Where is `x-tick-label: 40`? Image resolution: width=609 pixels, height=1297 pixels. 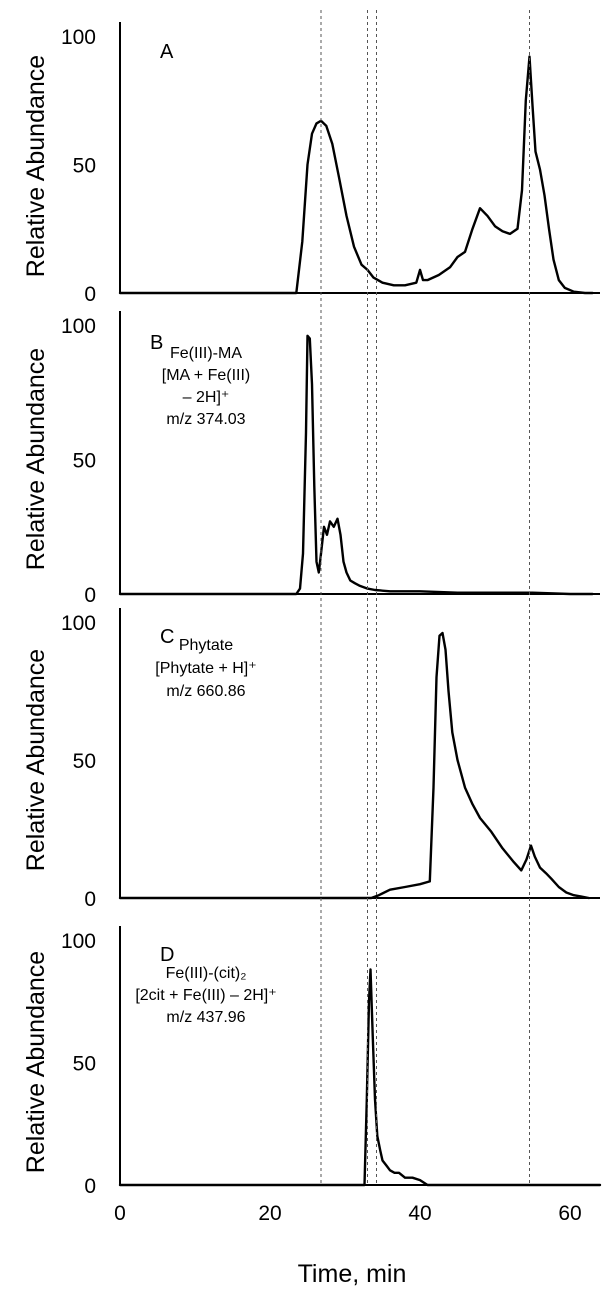
x-tick-label: 40 is located at coordinates (419, 1213).